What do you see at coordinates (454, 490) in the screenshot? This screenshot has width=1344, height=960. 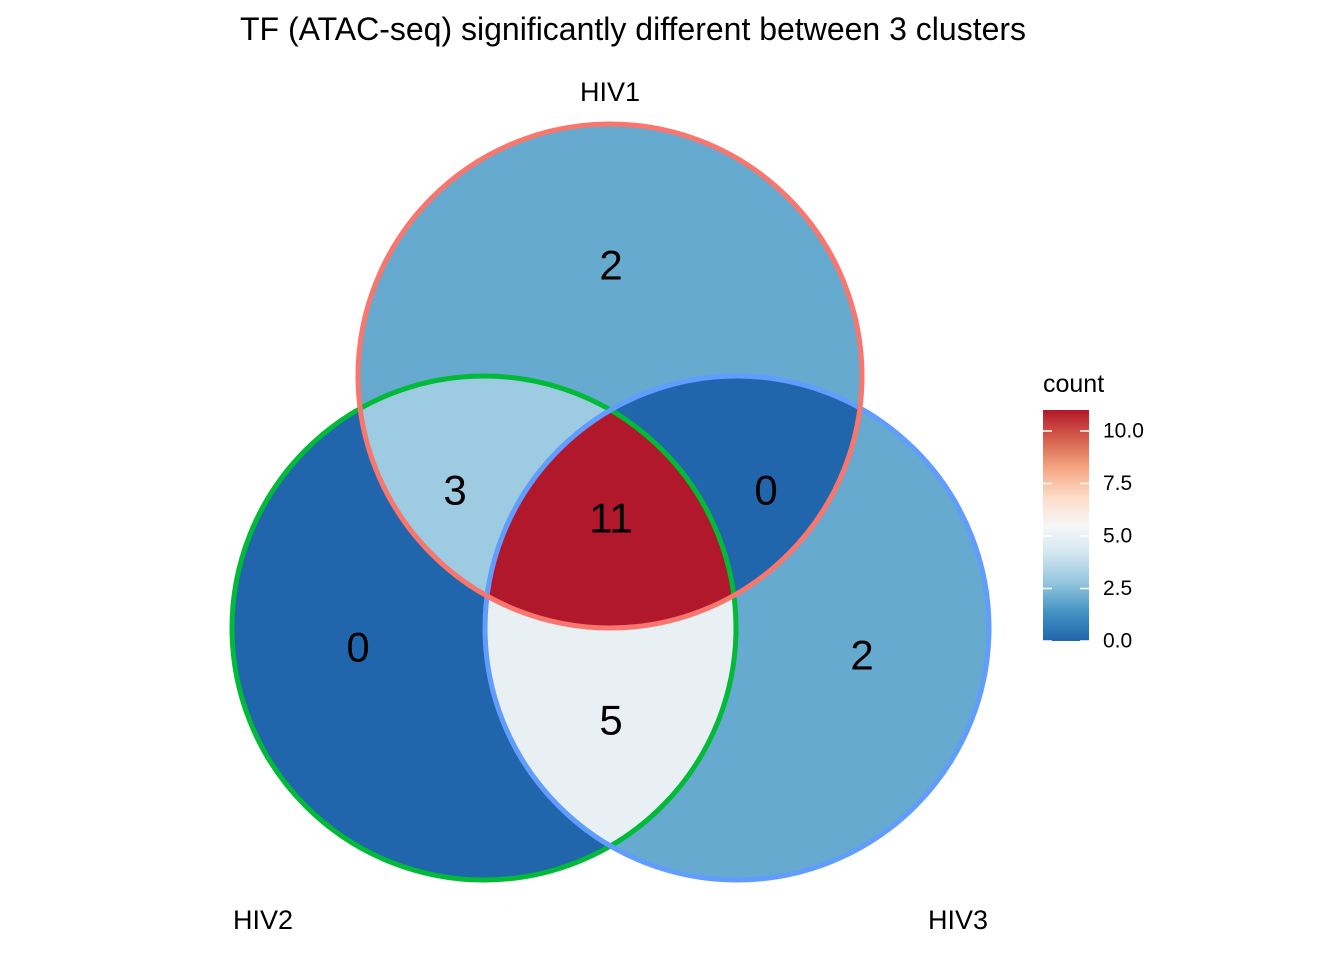 I see `count-hiv1-hiv2: 3` at bounding box center [454, 490].